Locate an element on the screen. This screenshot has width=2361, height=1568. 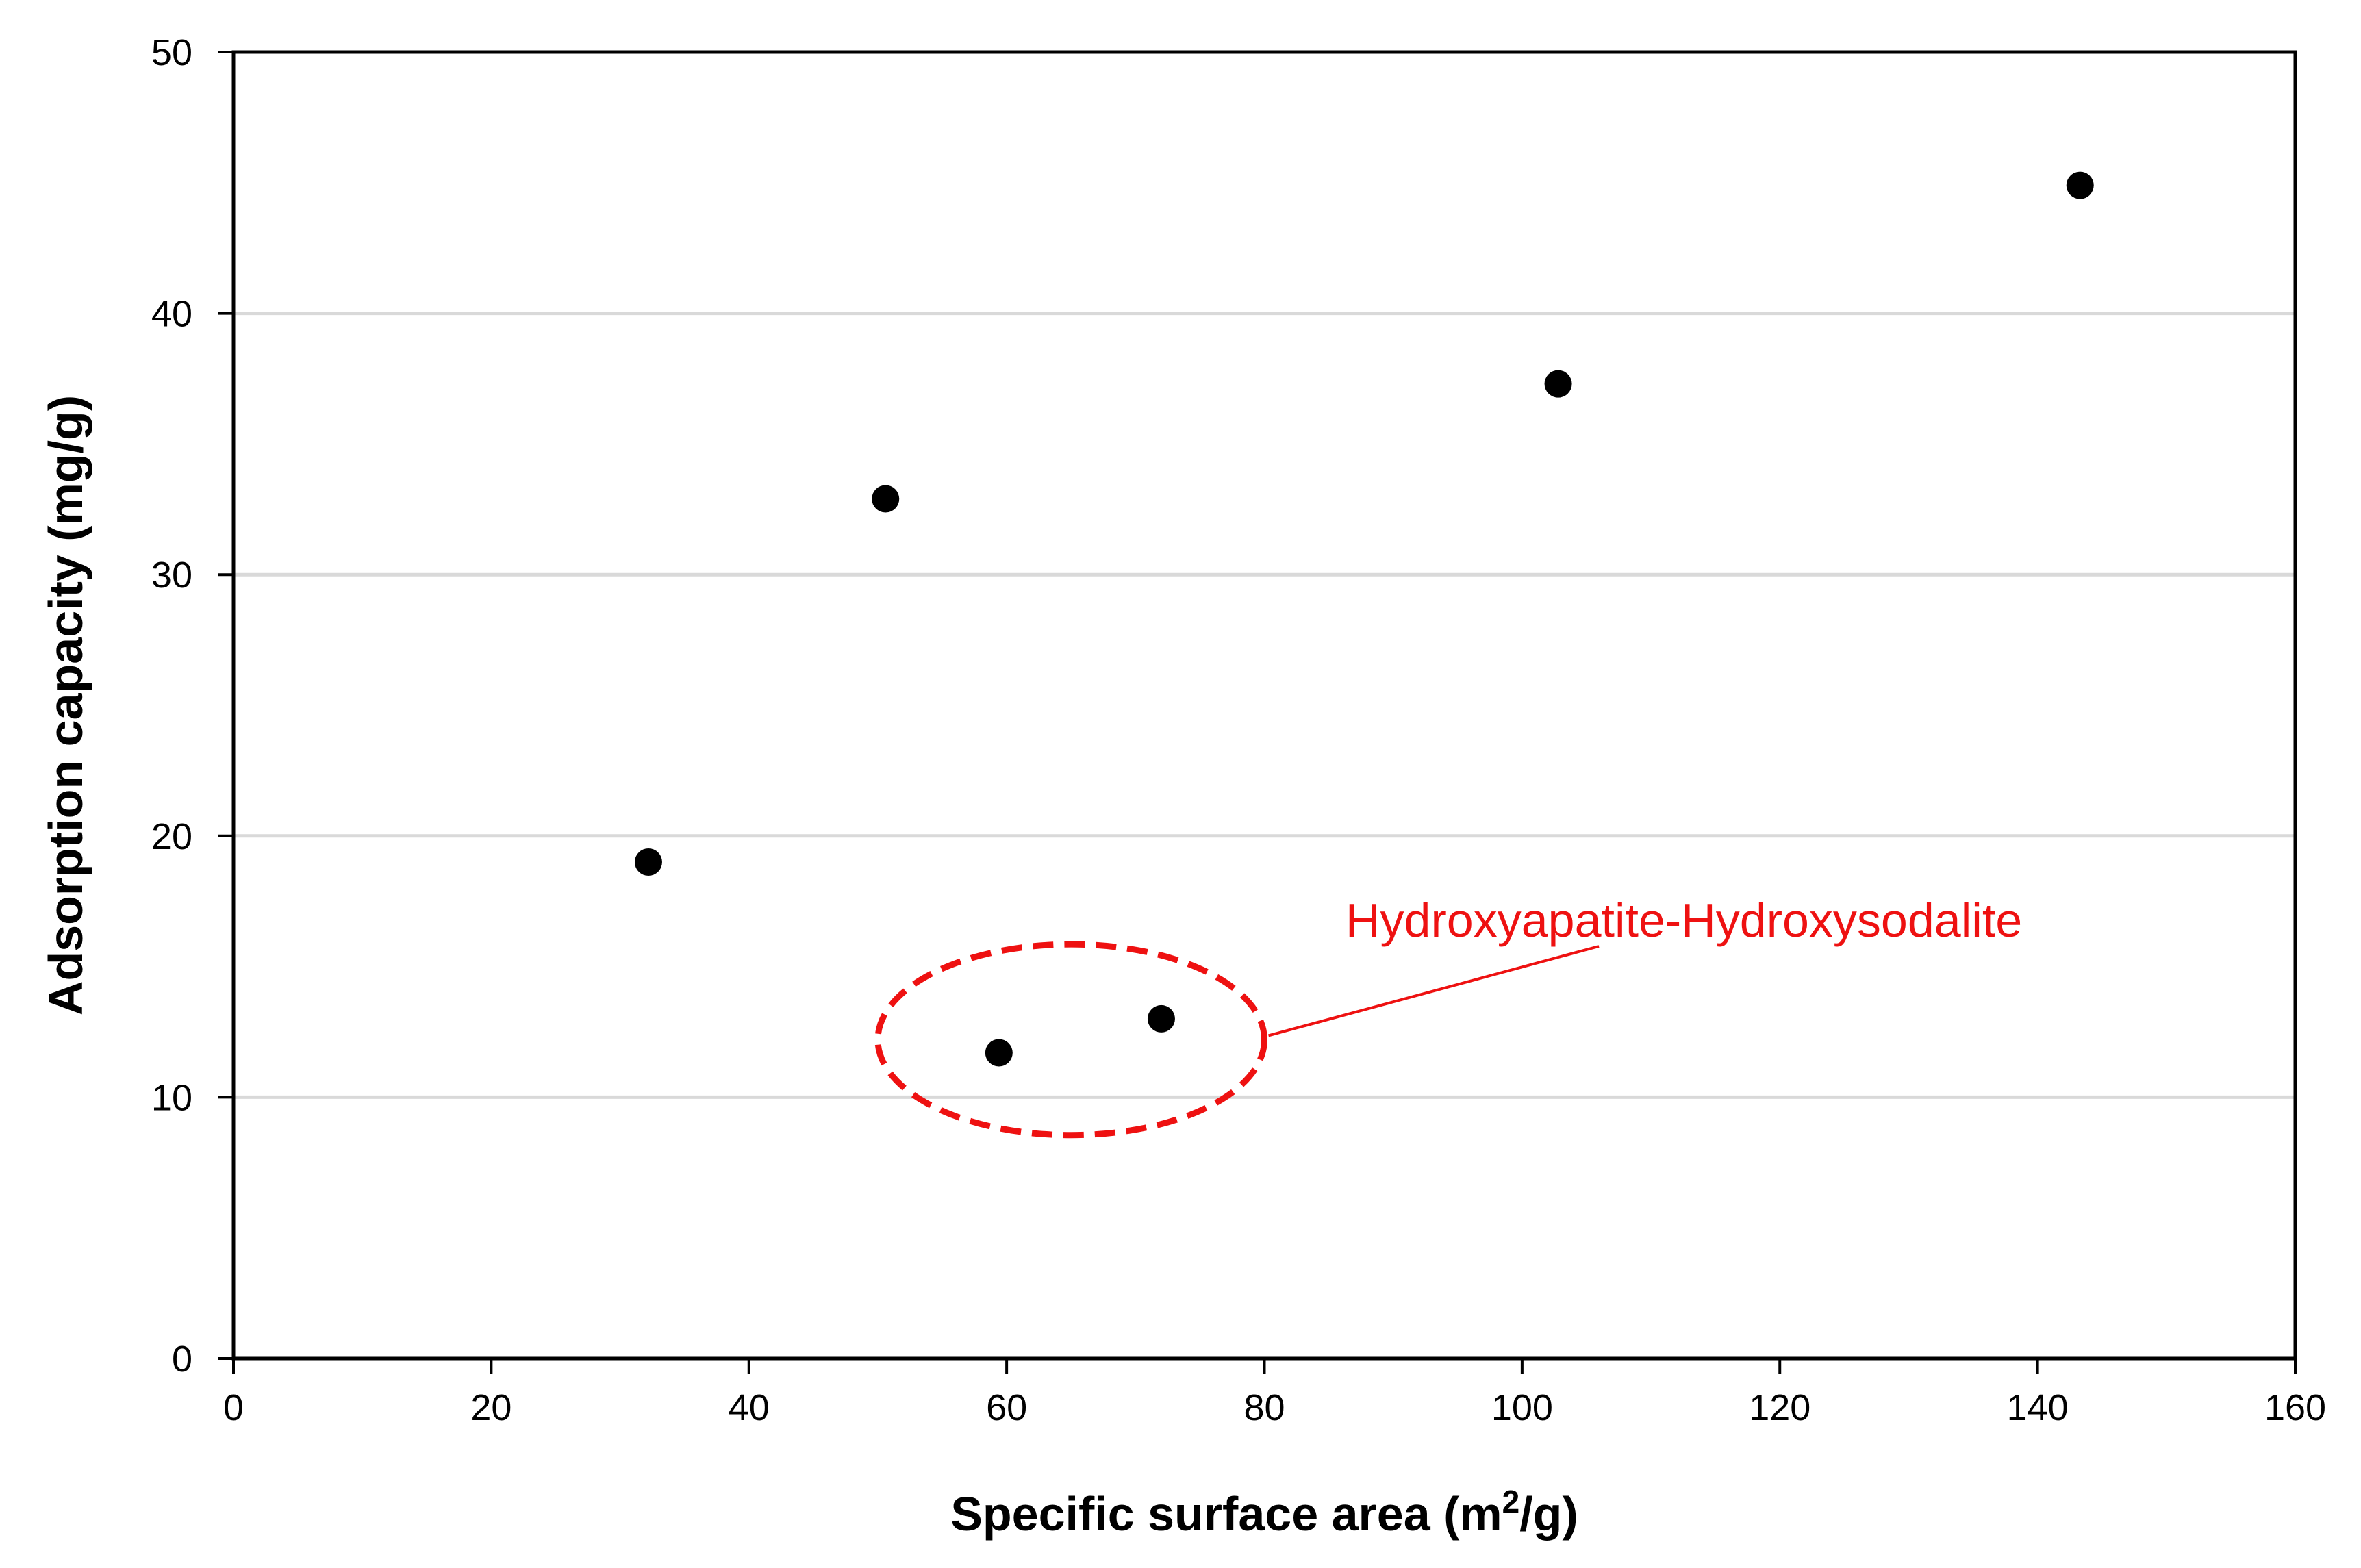
y-tick-label-10: 10 is located at coordinates (171, 1097).